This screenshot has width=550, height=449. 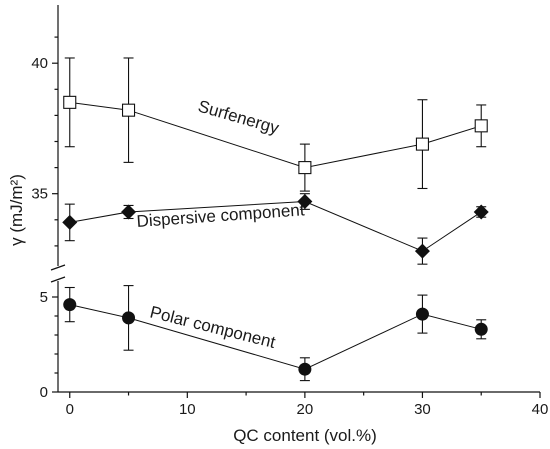 What do you see at coordinates (422, 409) in the screenshot?
I see `x-tick-label: 30` at bounding box center [422, 409].